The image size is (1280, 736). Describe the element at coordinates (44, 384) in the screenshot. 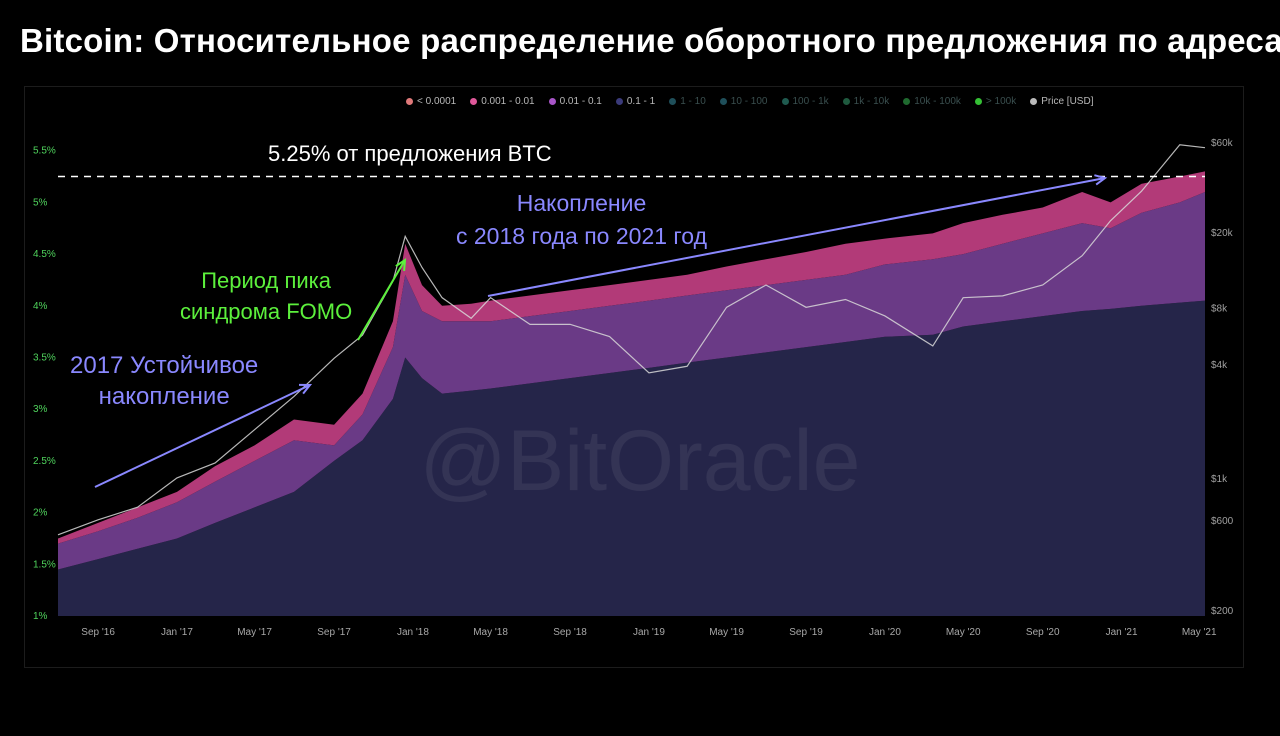

I see `y-axis-left: 1% 1.5% 2% 2.5% 3% 3.5% 4% 4.5% 5% 5.5%` at that location.